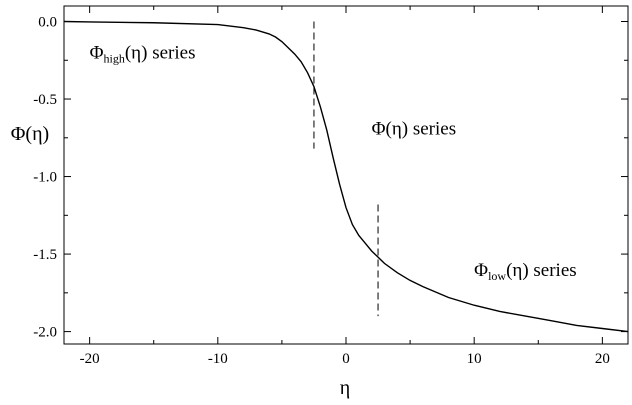  I want to click on series-annotation: Φhigh(η) series, so click(143, 54).